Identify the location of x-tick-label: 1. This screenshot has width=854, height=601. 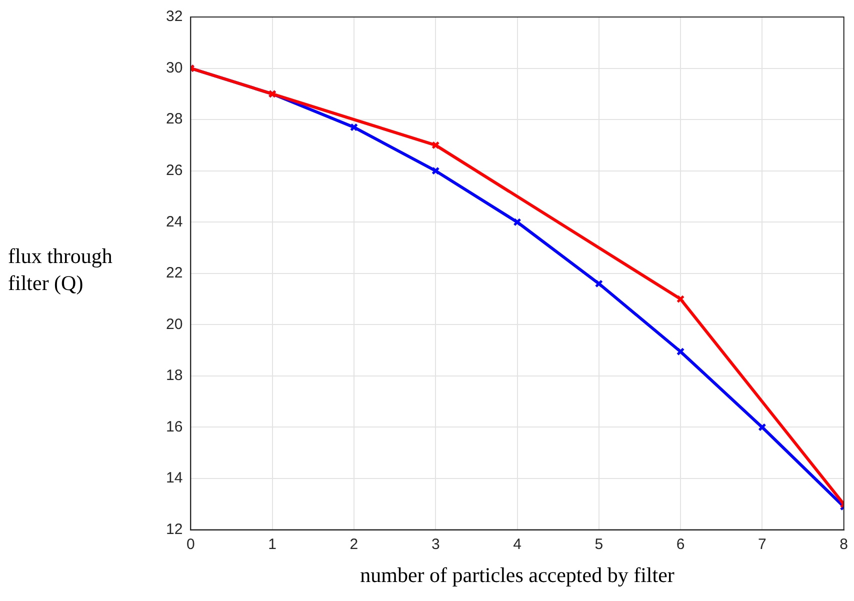
(272, 544).